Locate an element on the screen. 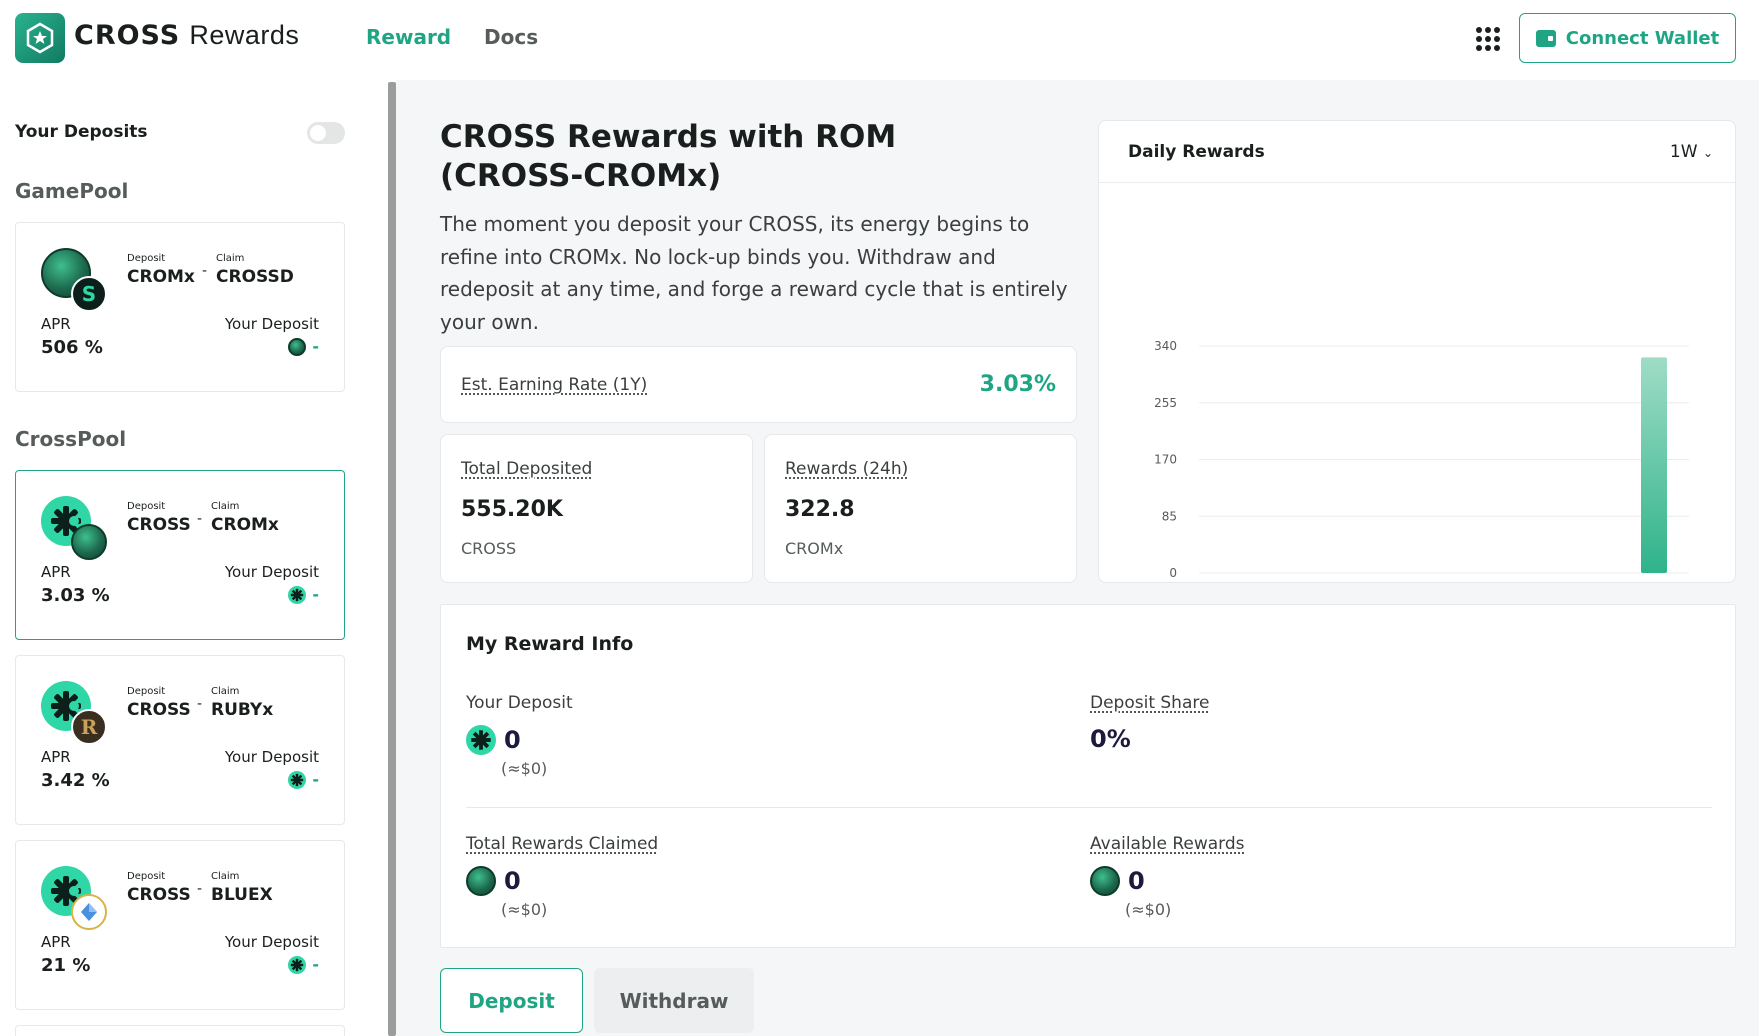 The width and height of the screenshot is (1759, 1036). y-tick-label: 255 is located at coordinates (1165, 403).